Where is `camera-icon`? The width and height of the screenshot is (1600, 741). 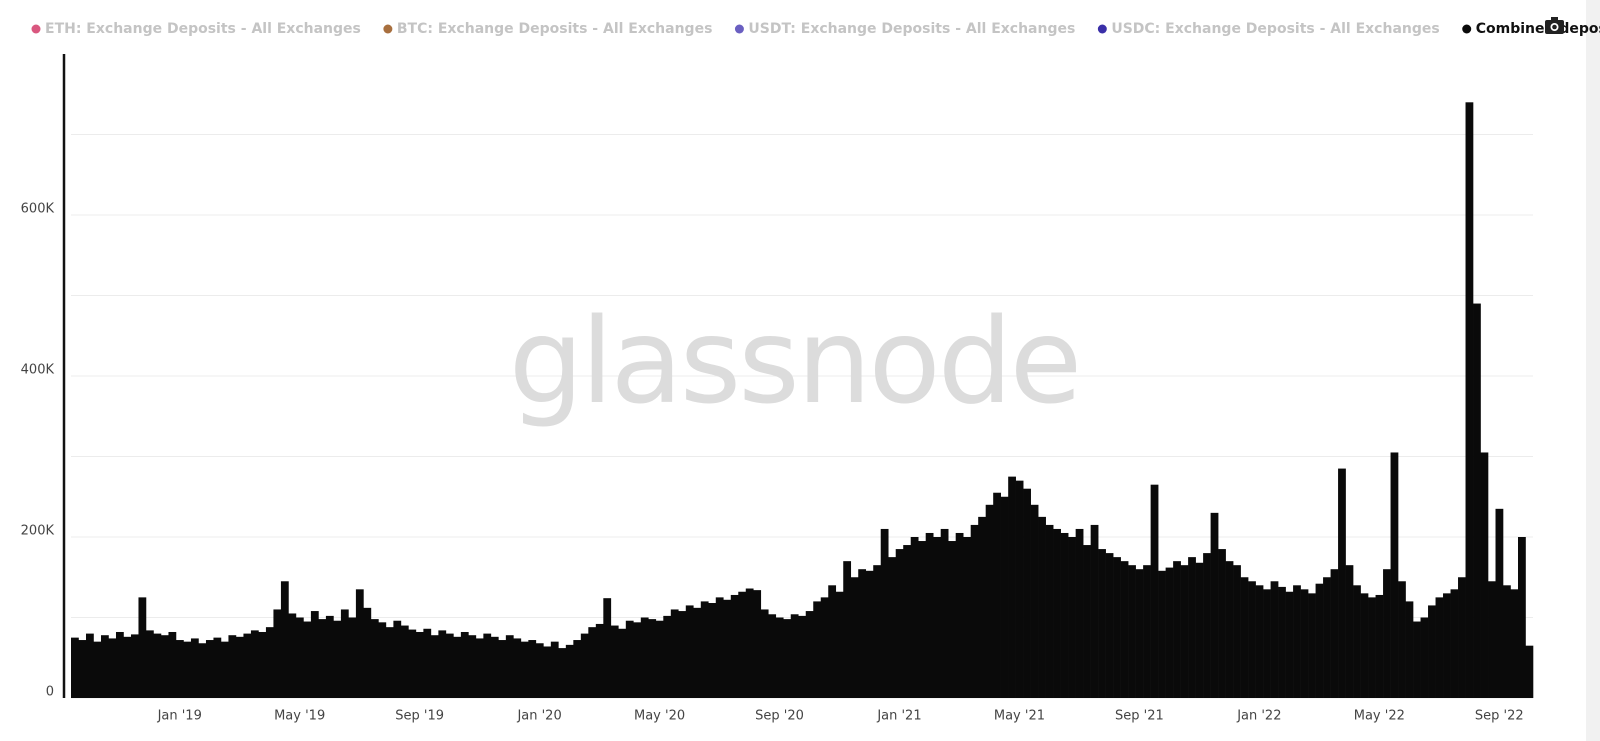
camera-icon is located at coordinates (1554, 25).